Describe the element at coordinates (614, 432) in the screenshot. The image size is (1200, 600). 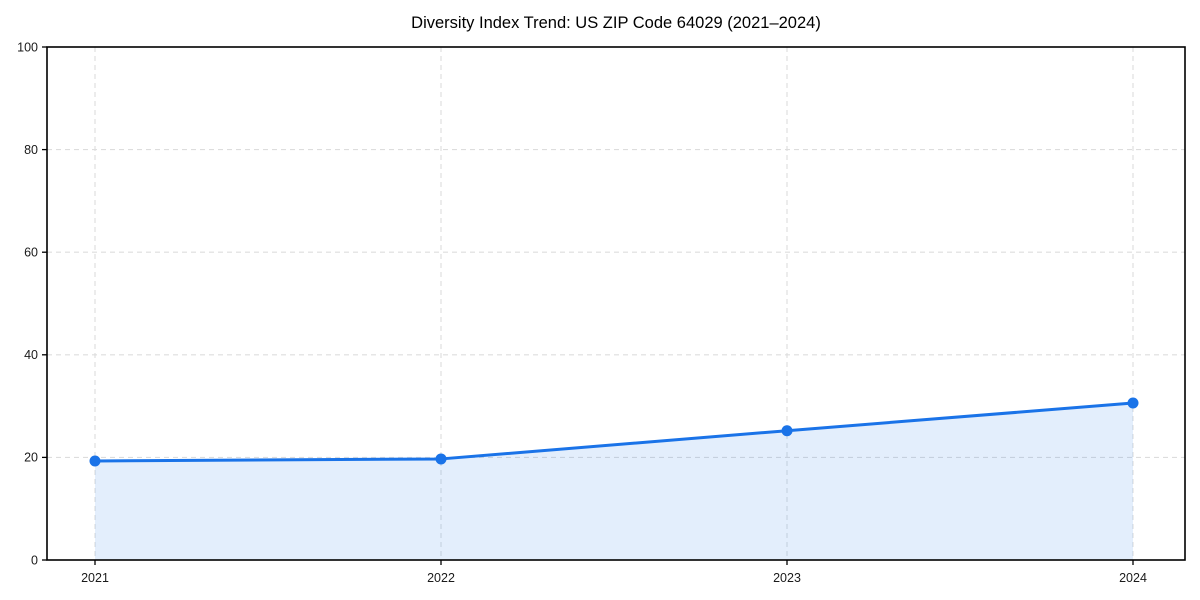
I see `trend-line` at that location.